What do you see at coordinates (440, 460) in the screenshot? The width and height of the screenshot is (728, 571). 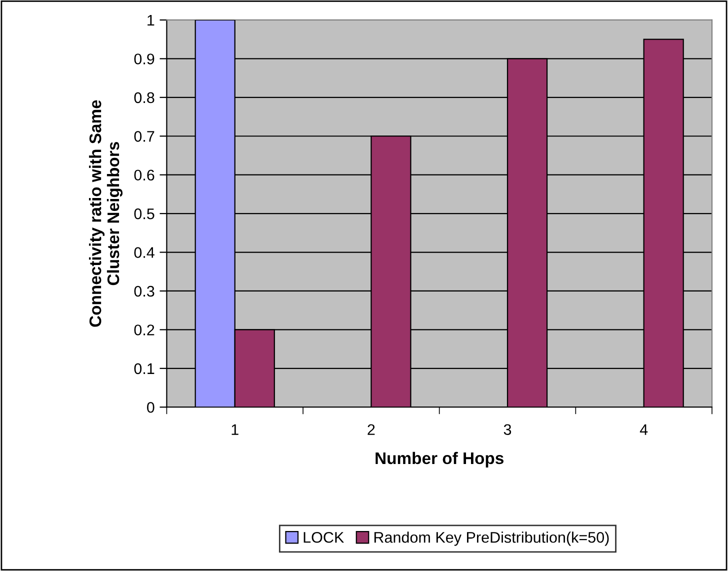 I see `x-axis-title: Number of Hops` at bounding box center [440, 460].